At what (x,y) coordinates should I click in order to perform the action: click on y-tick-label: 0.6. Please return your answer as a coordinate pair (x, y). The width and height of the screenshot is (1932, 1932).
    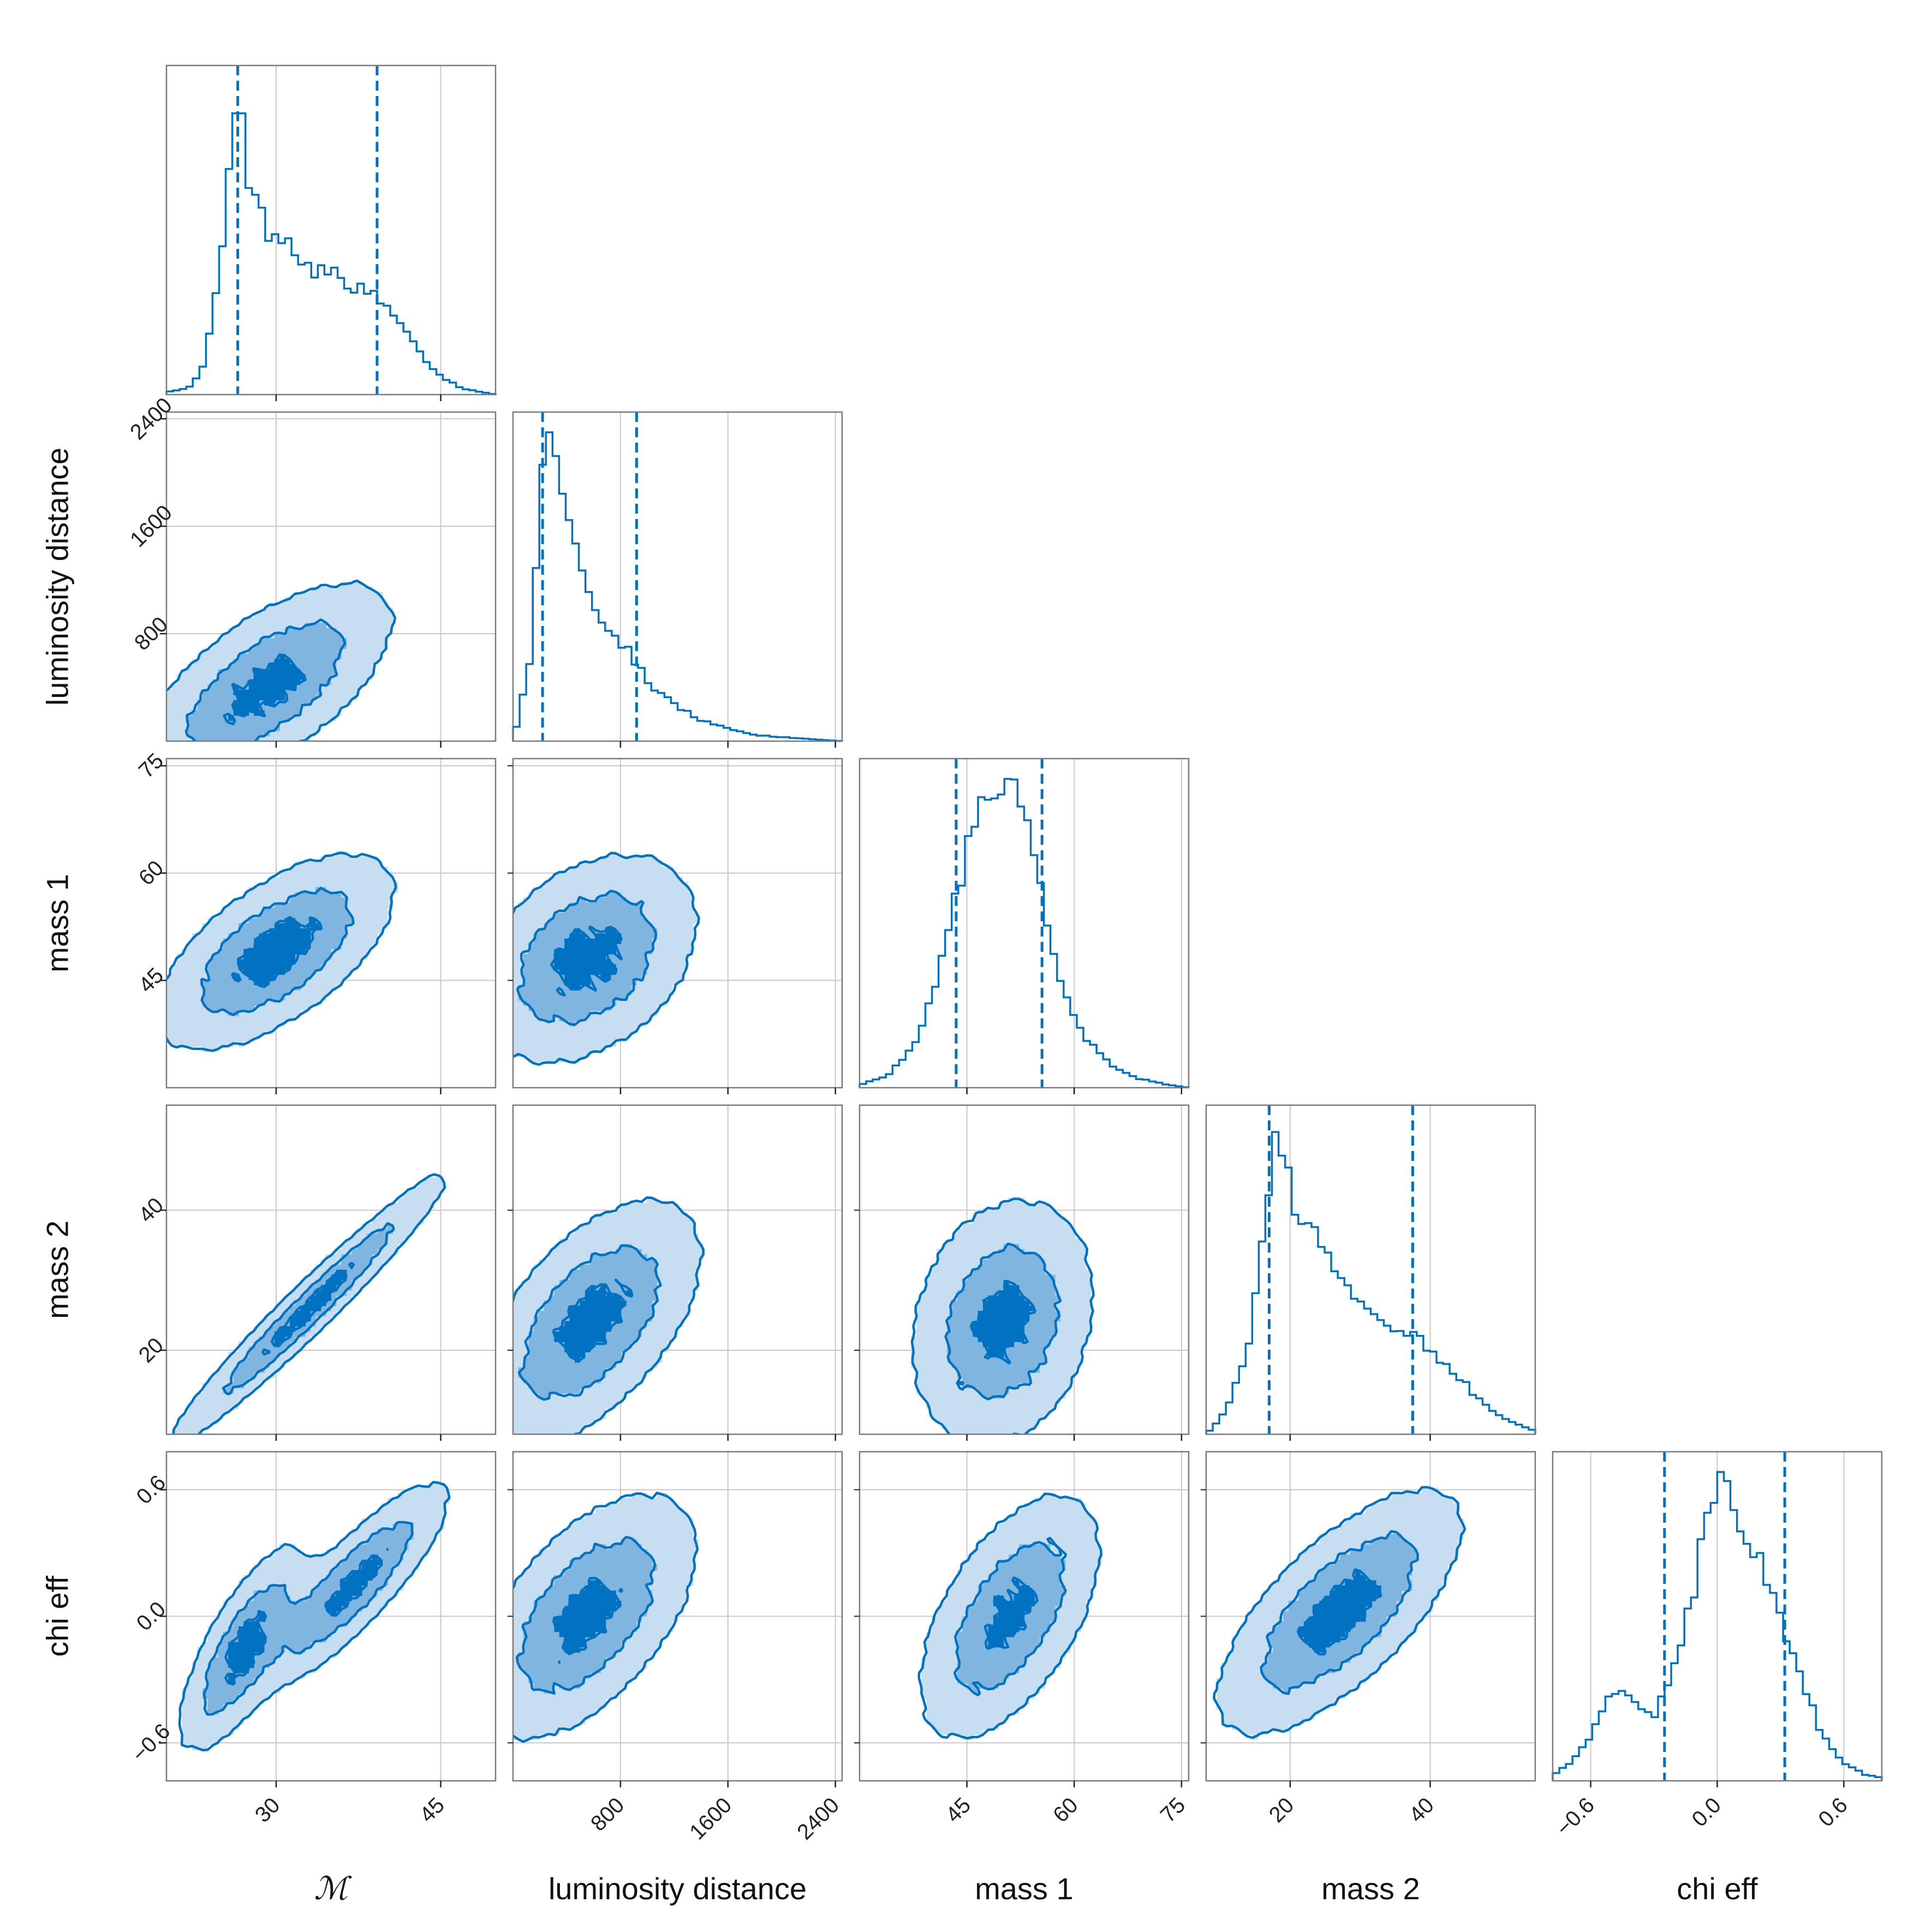
    Looking at the image, I should click on (151, 1489).